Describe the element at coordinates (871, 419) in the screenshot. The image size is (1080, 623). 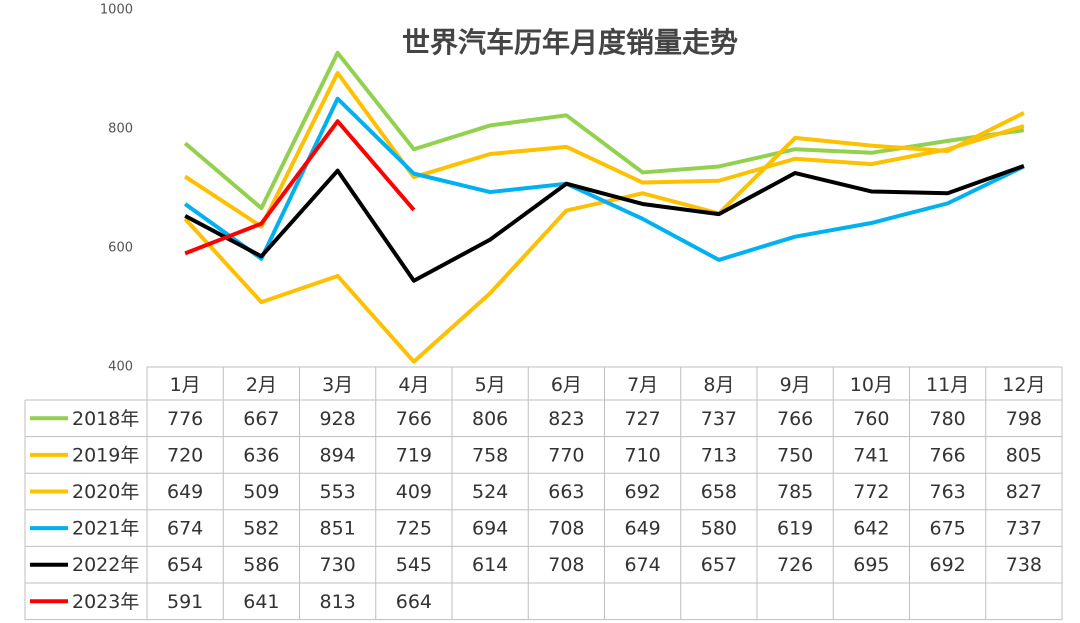
I see `table-value: 760` at that location.